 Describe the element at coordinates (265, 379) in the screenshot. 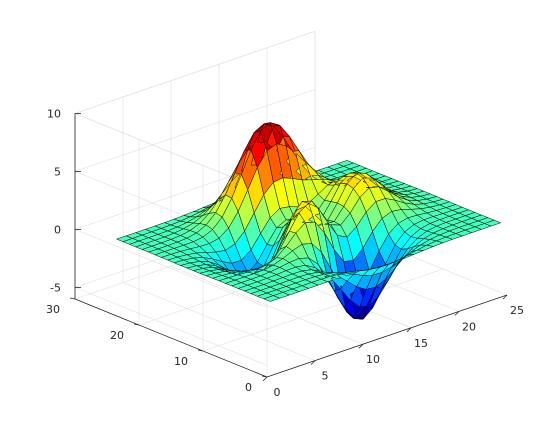

I see `x-tick-mark` at that location.